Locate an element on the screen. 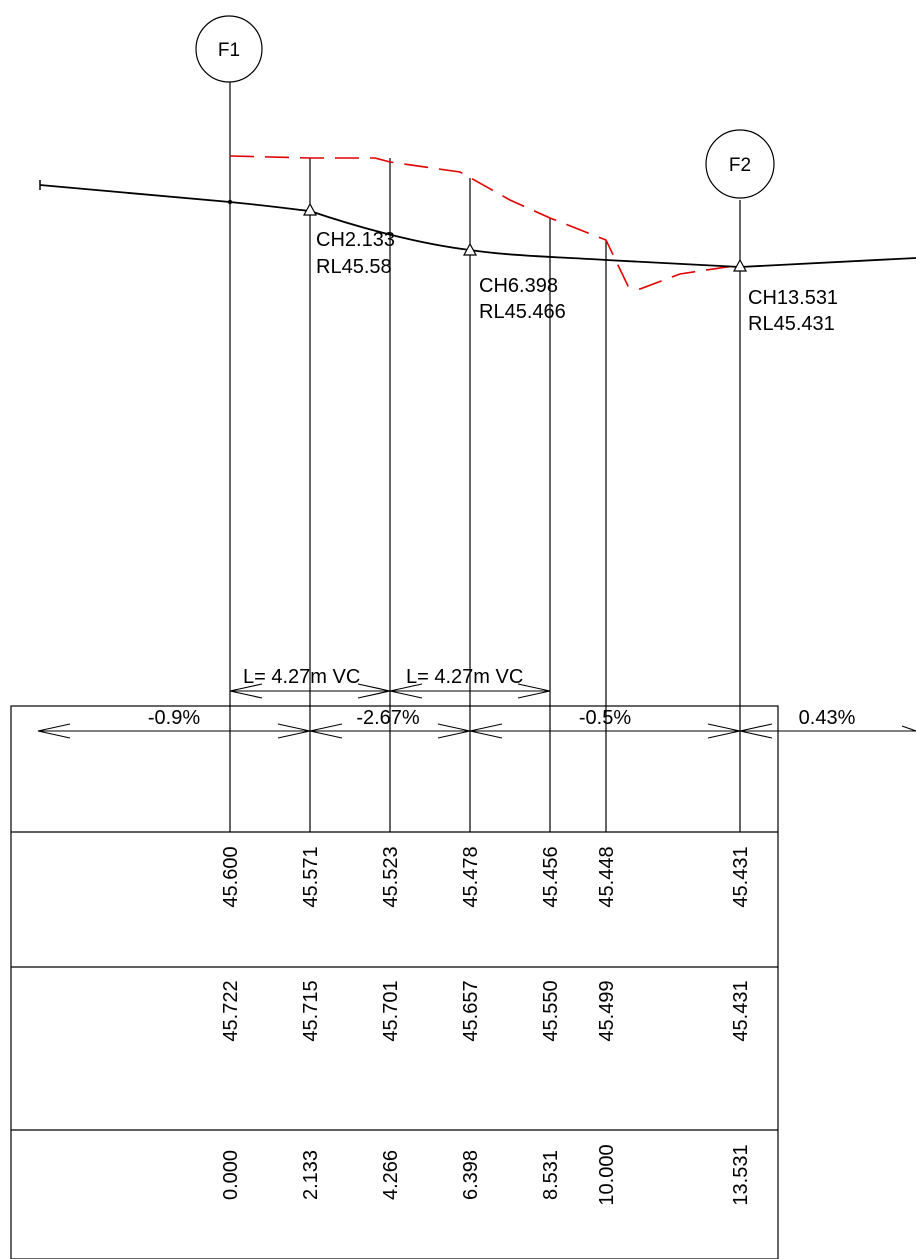  design-profile-line is located at coordinates (477, 226).